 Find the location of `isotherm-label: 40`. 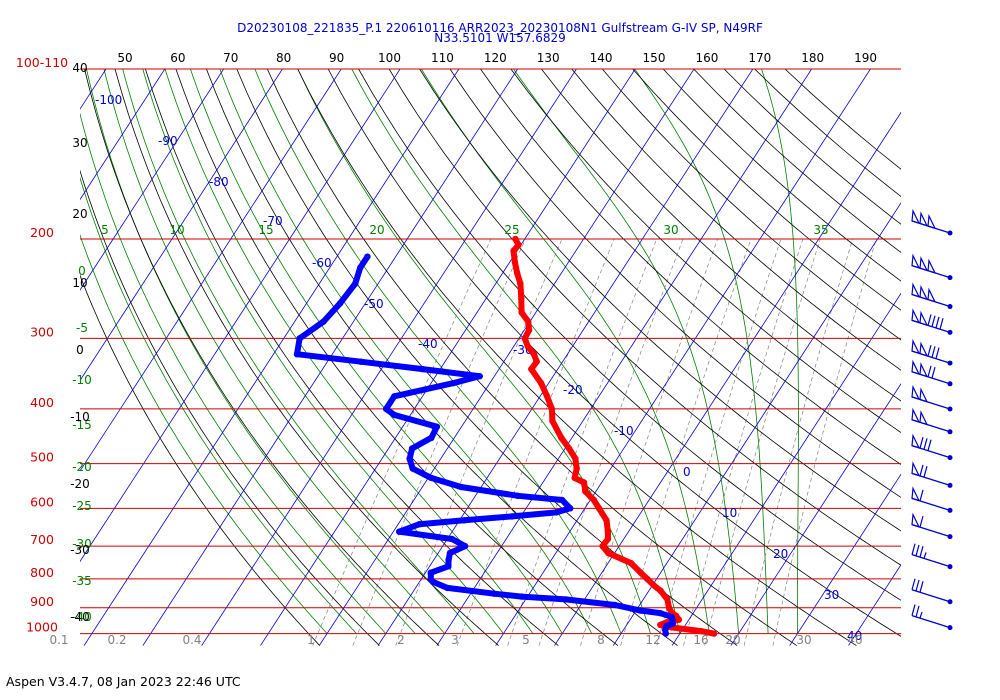

isotherm-label: 40 is located at coordinates (854, 636).